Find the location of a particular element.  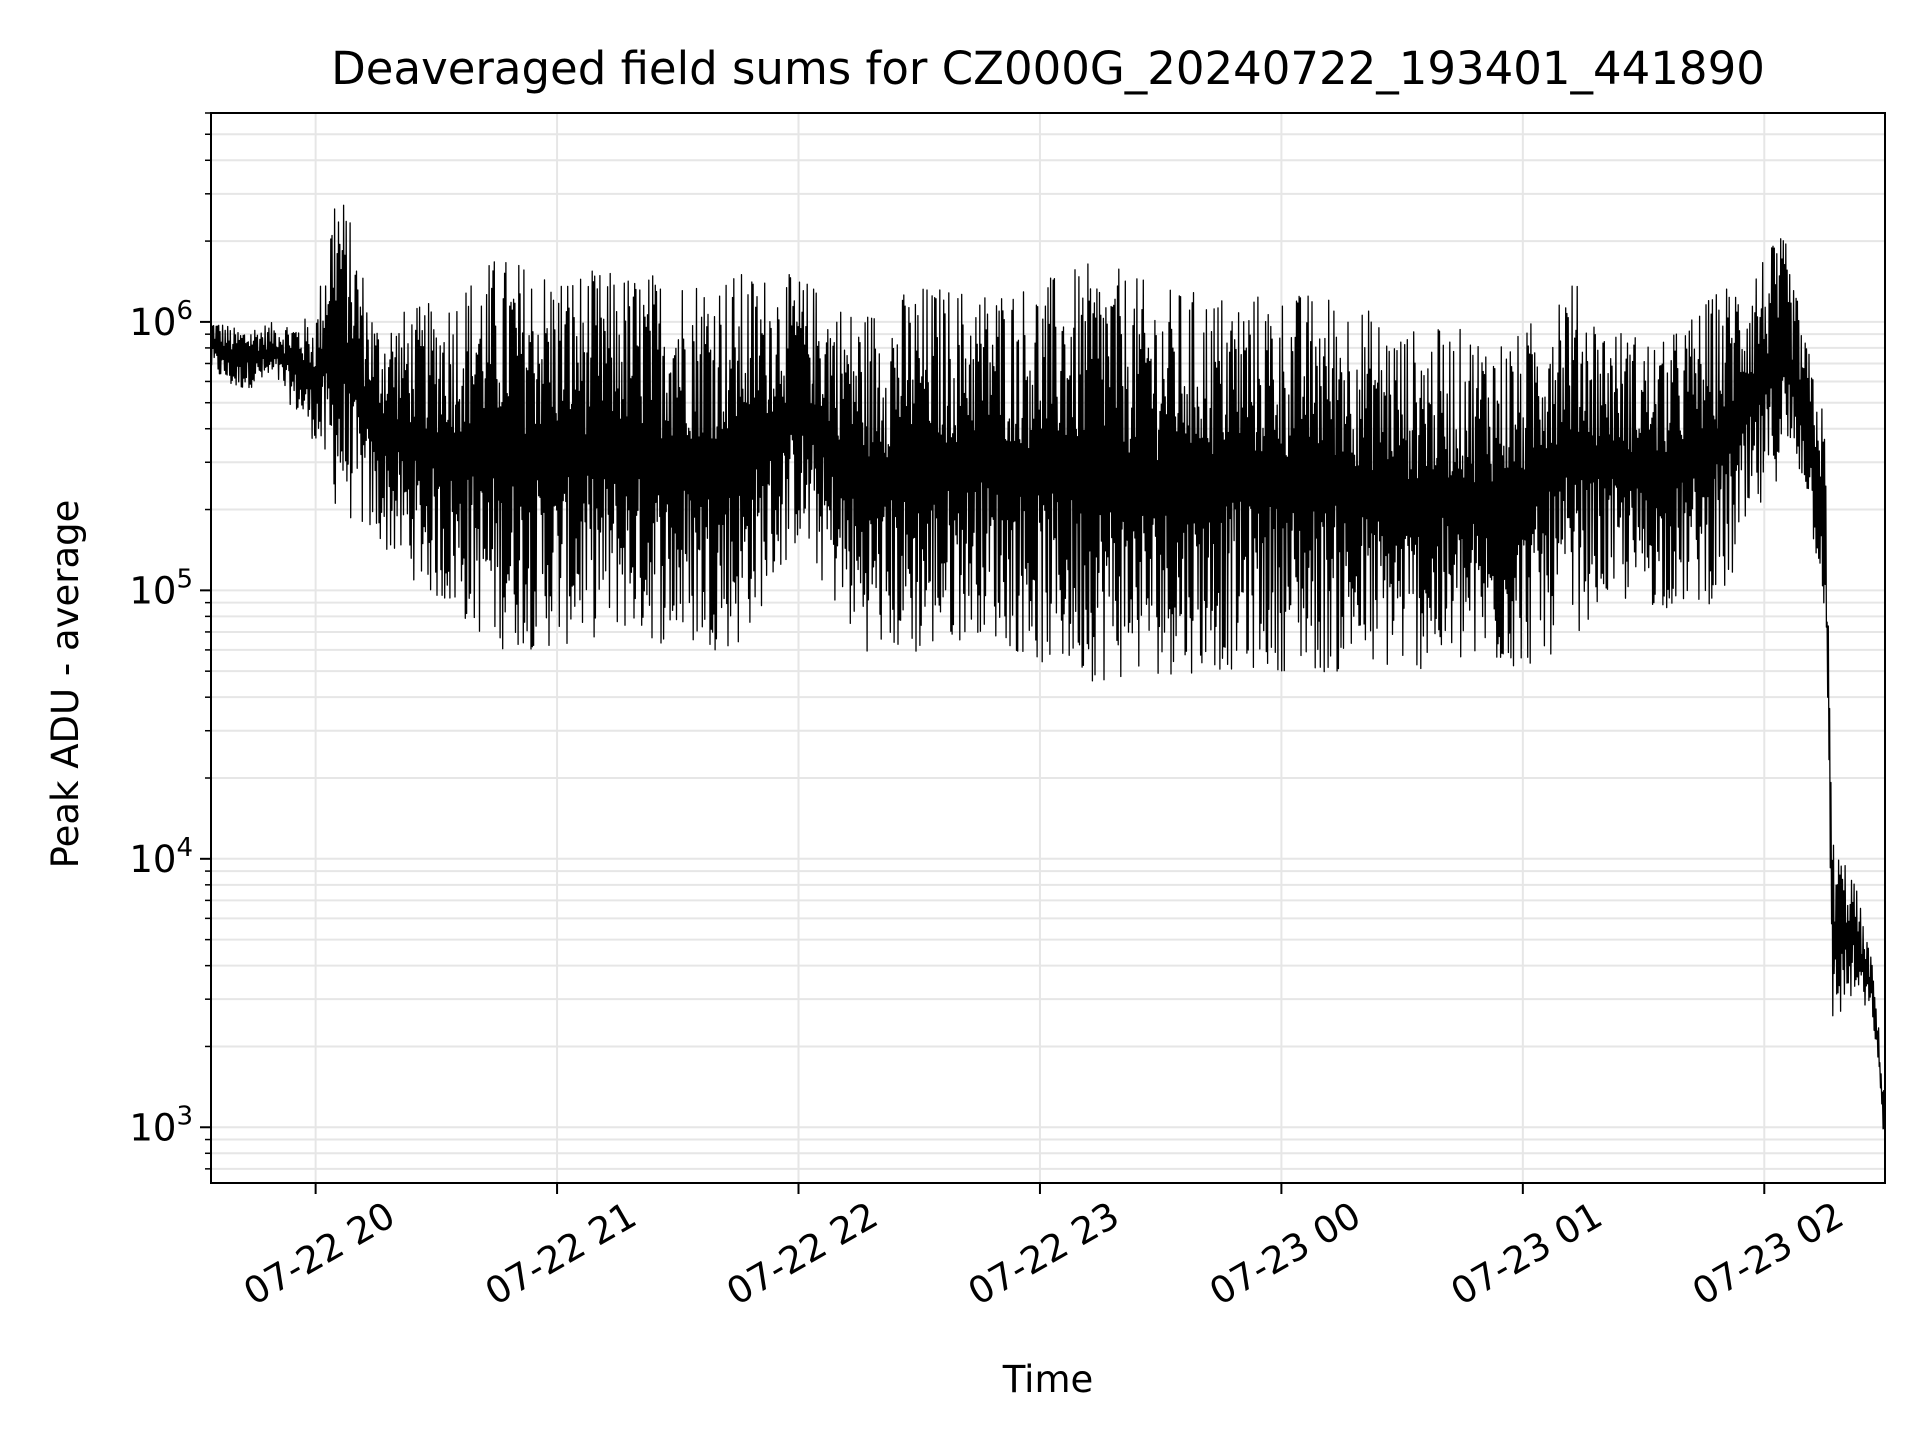

y-tick-exponent: 5 is located at coordinates (184, 579).